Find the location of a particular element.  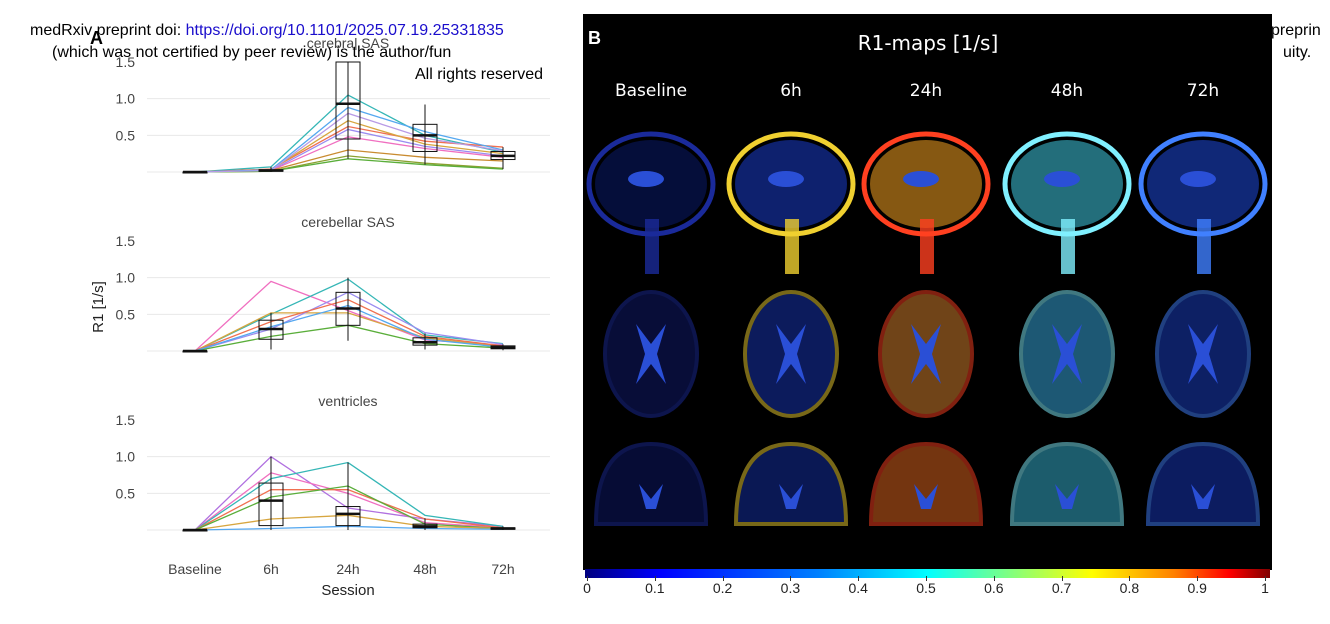

colorbar-tick-label: 0.4 is located at coordinates (858, 588).